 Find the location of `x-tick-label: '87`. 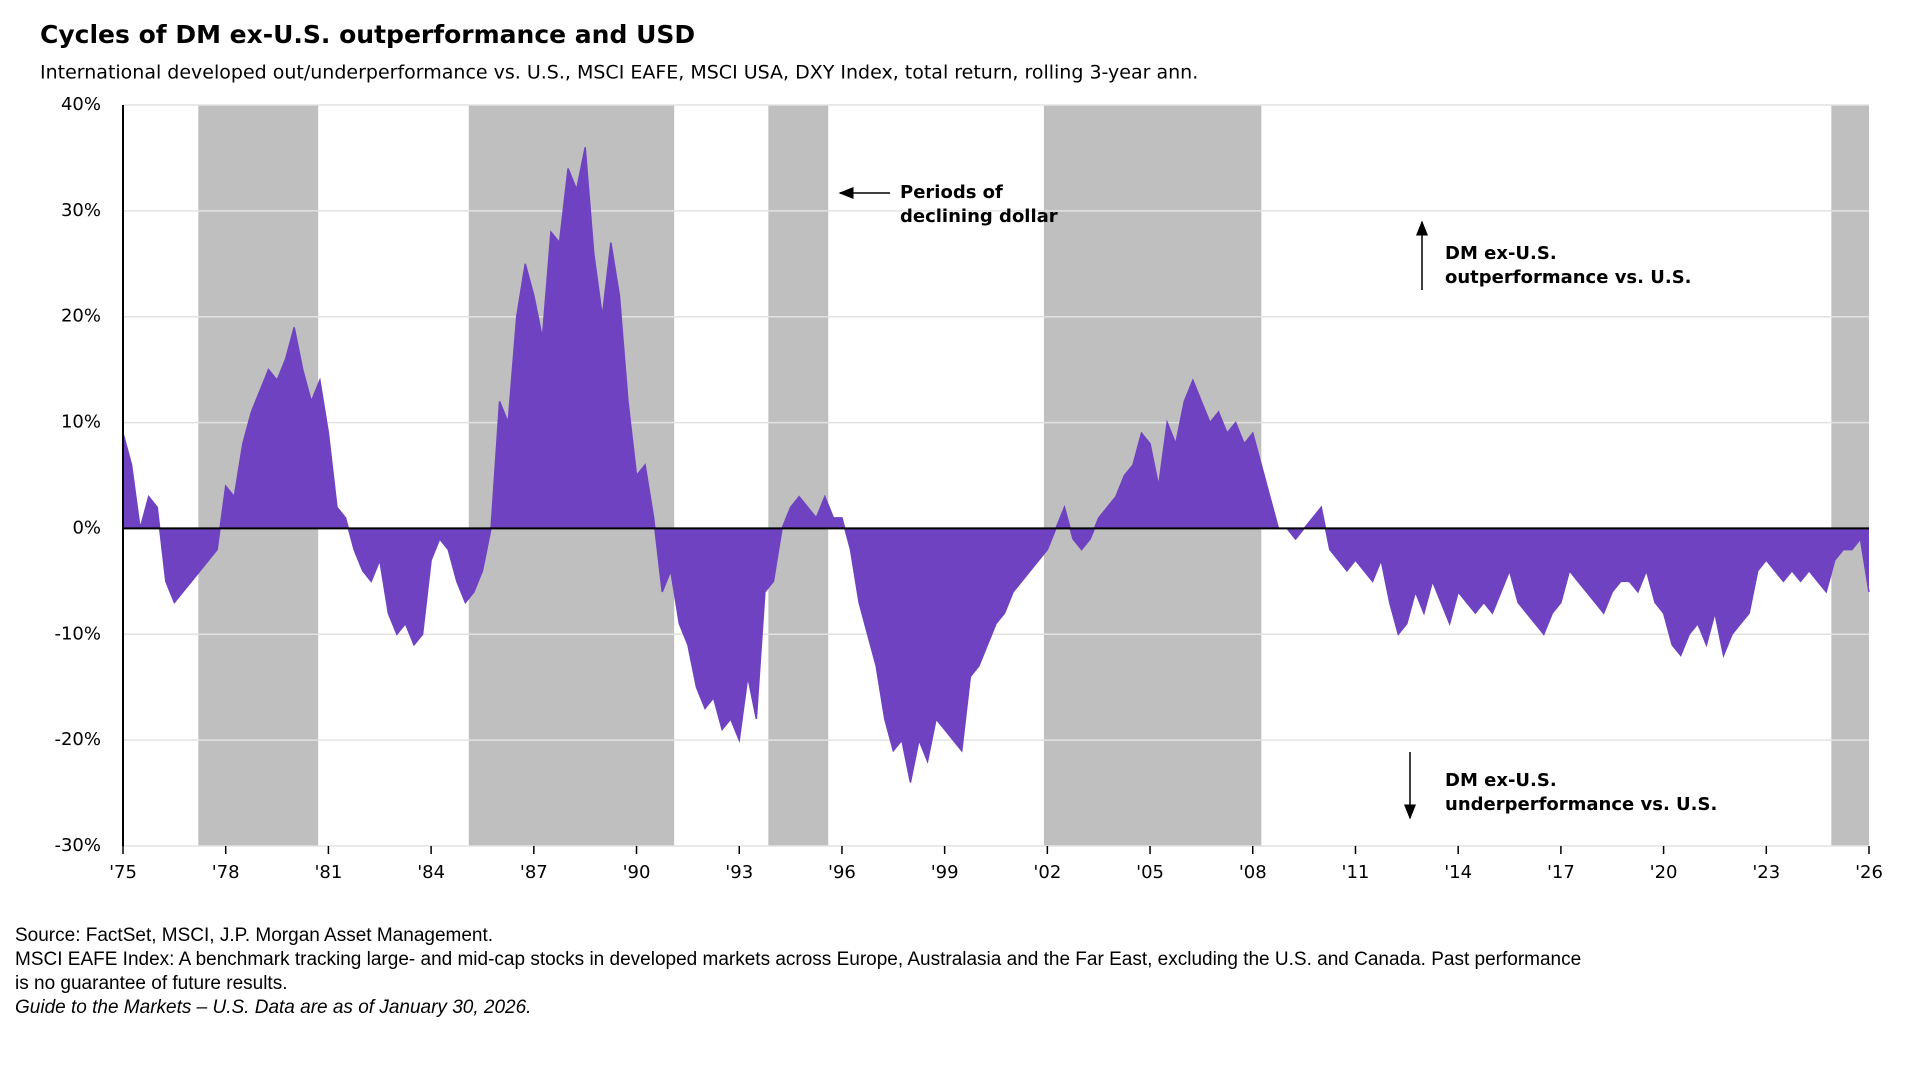

x-tick-label: '87 is located at coordinates (534, 872).